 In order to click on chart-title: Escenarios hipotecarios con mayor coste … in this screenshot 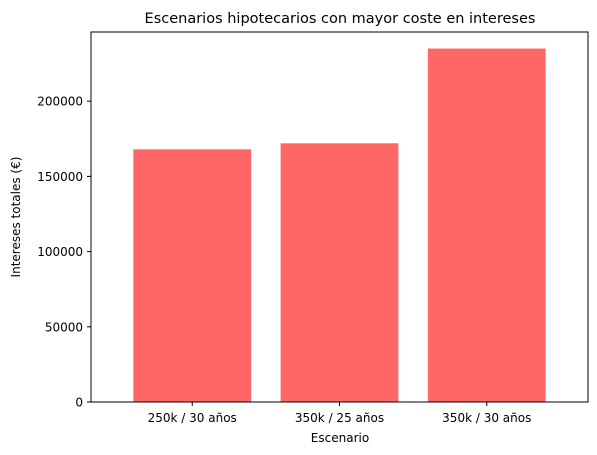, I will do `click(340, 19)`.